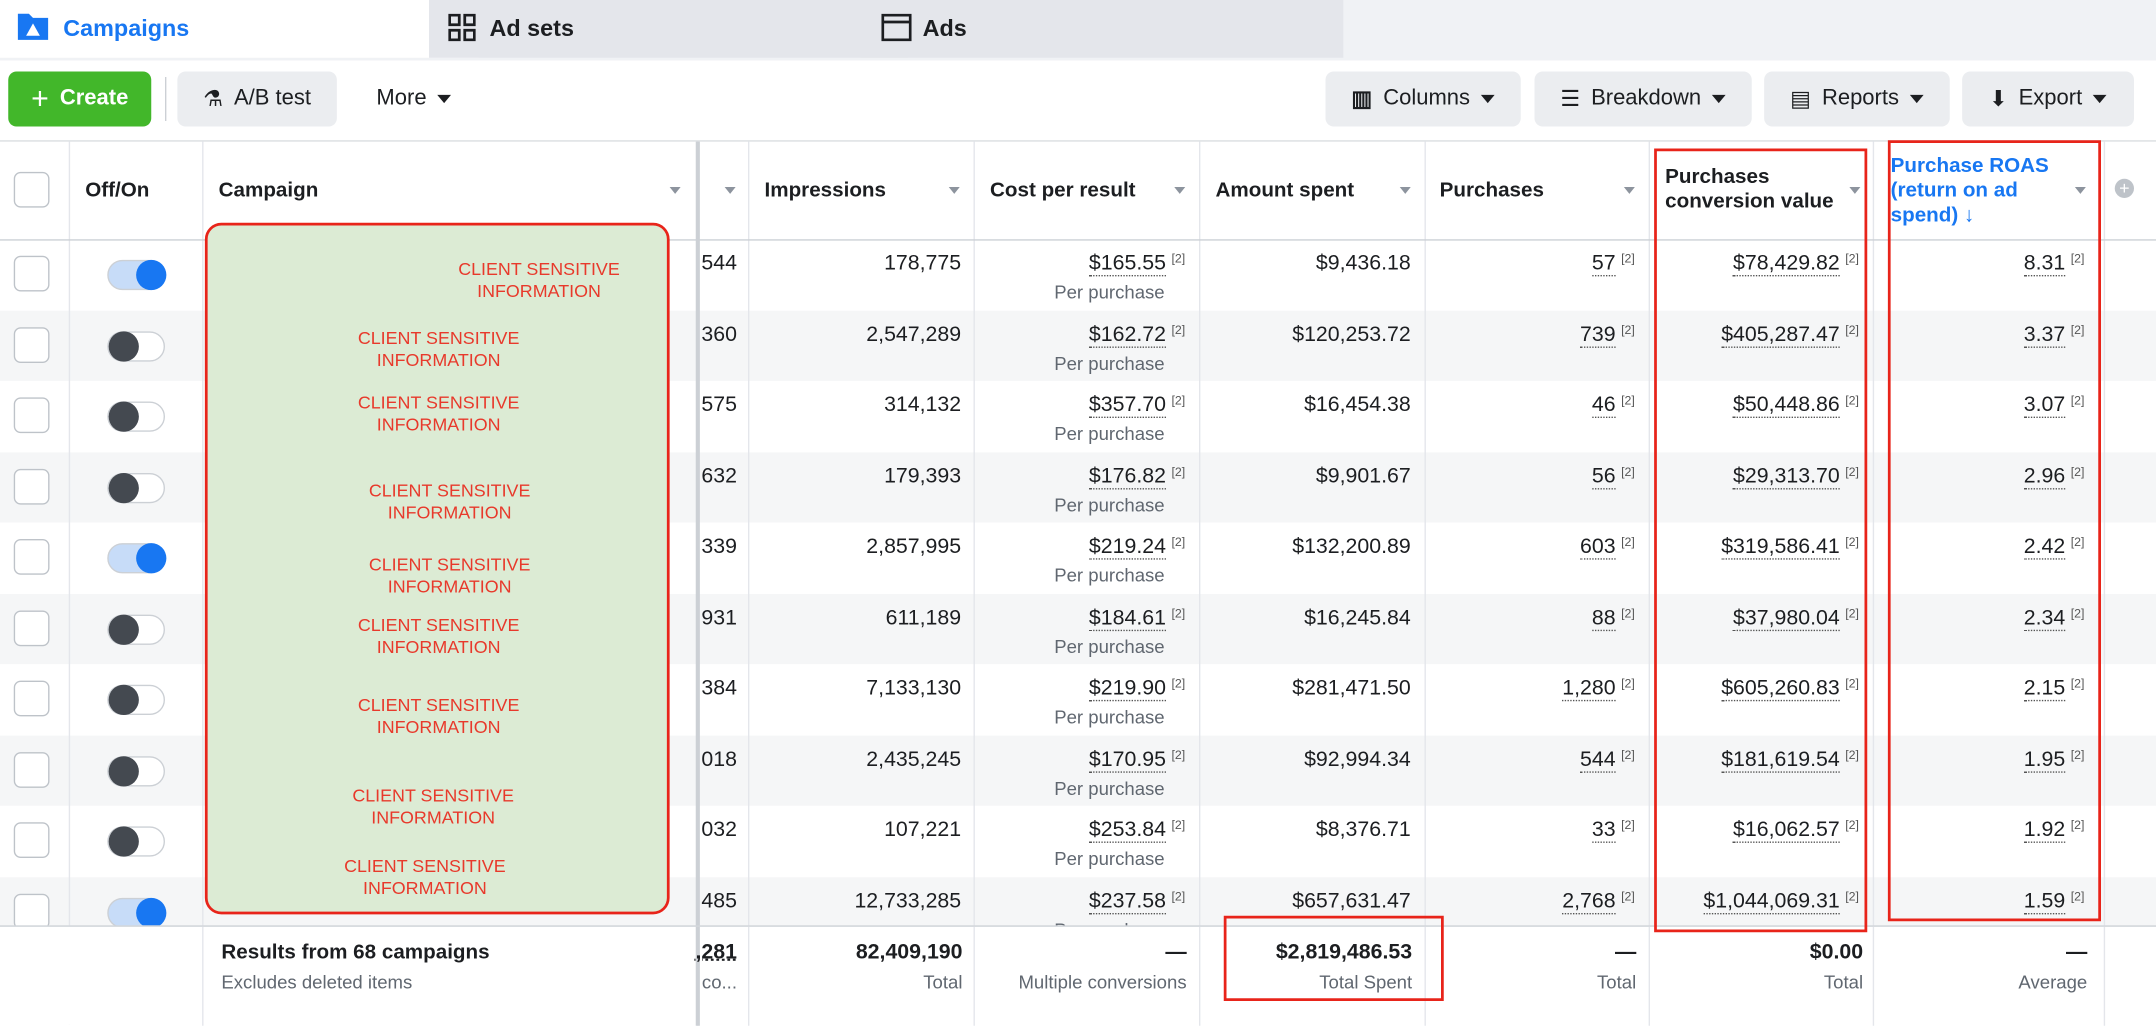 This screenshot has width=2156, height=1026. What do you see at coordinates (1127, 689) in the screenshot?
I see `cost-cell-value: $219.90` at bounding box center [1127, 689].